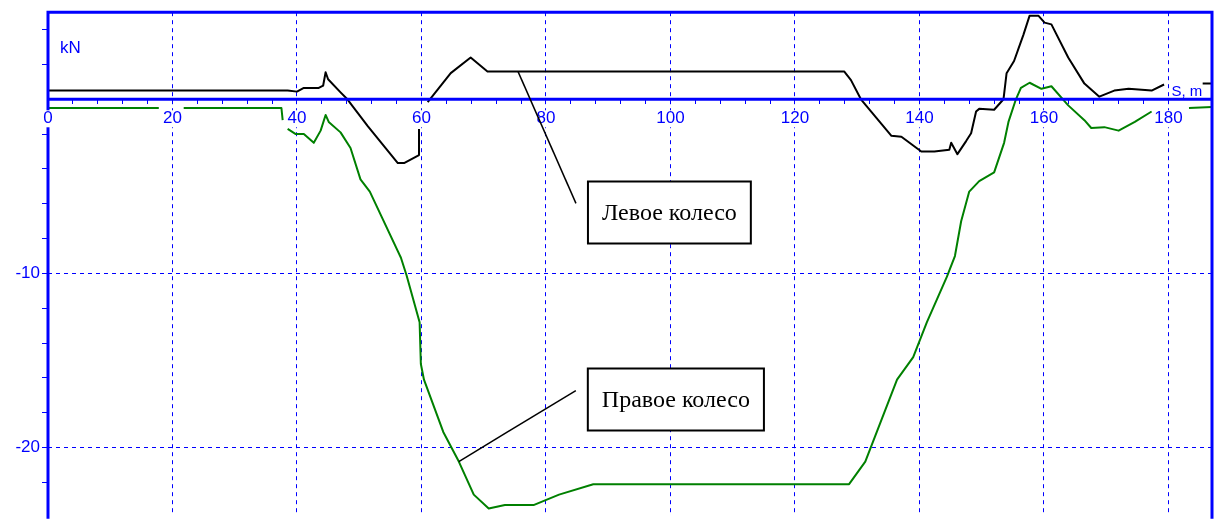 This screenshot has height=526, width=1216. I want to click on x-tick-label: 140, so click(919, 118).